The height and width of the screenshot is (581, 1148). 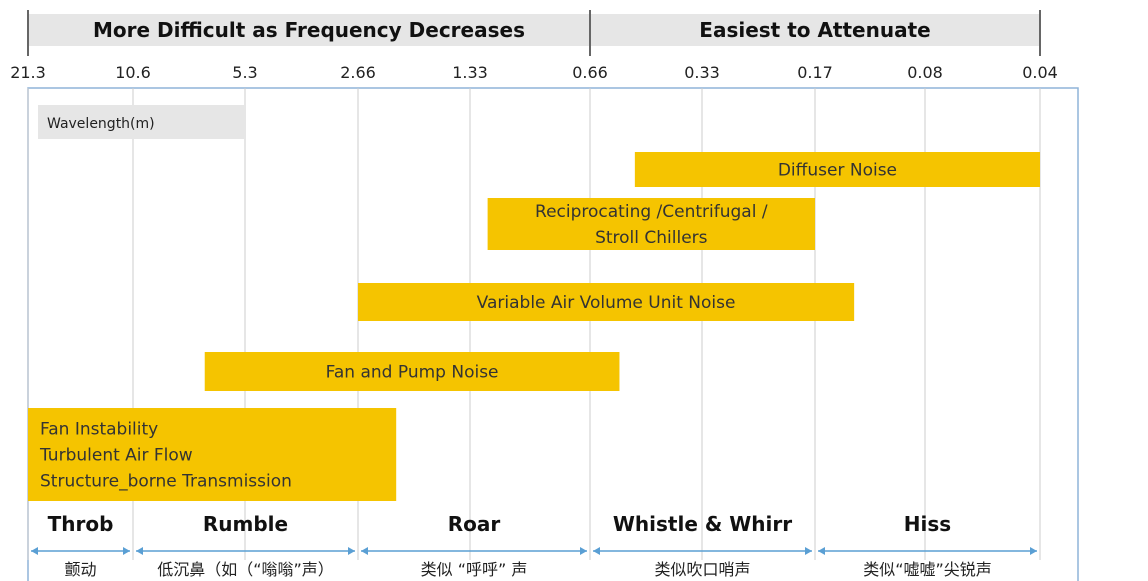 What do you see at coordinates (101, 124) in the screenshot?
I see `axis-label: Wavelength(m)` at bounding box center [101, 124].